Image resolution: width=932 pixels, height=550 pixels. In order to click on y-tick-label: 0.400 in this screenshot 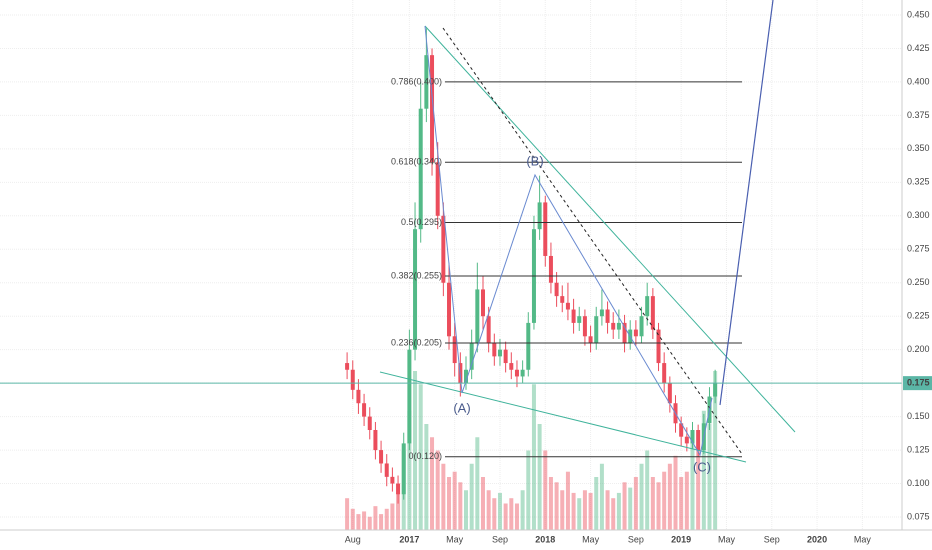, I will do `click(918, 81)`.